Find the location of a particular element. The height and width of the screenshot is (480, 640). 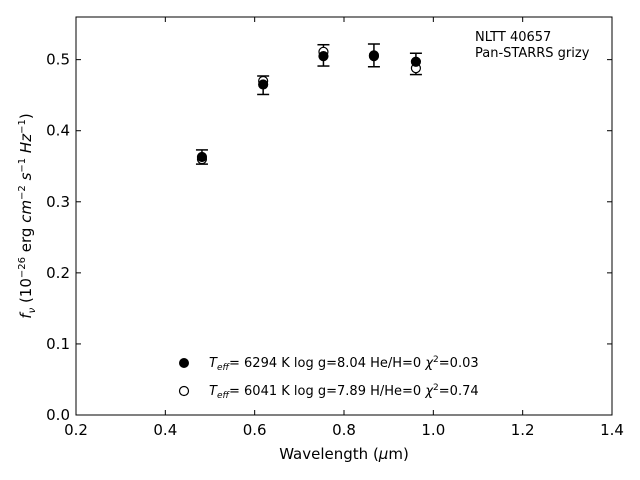

x-axis-label: Wavelength (μm) is located at coordinates (344, 454).